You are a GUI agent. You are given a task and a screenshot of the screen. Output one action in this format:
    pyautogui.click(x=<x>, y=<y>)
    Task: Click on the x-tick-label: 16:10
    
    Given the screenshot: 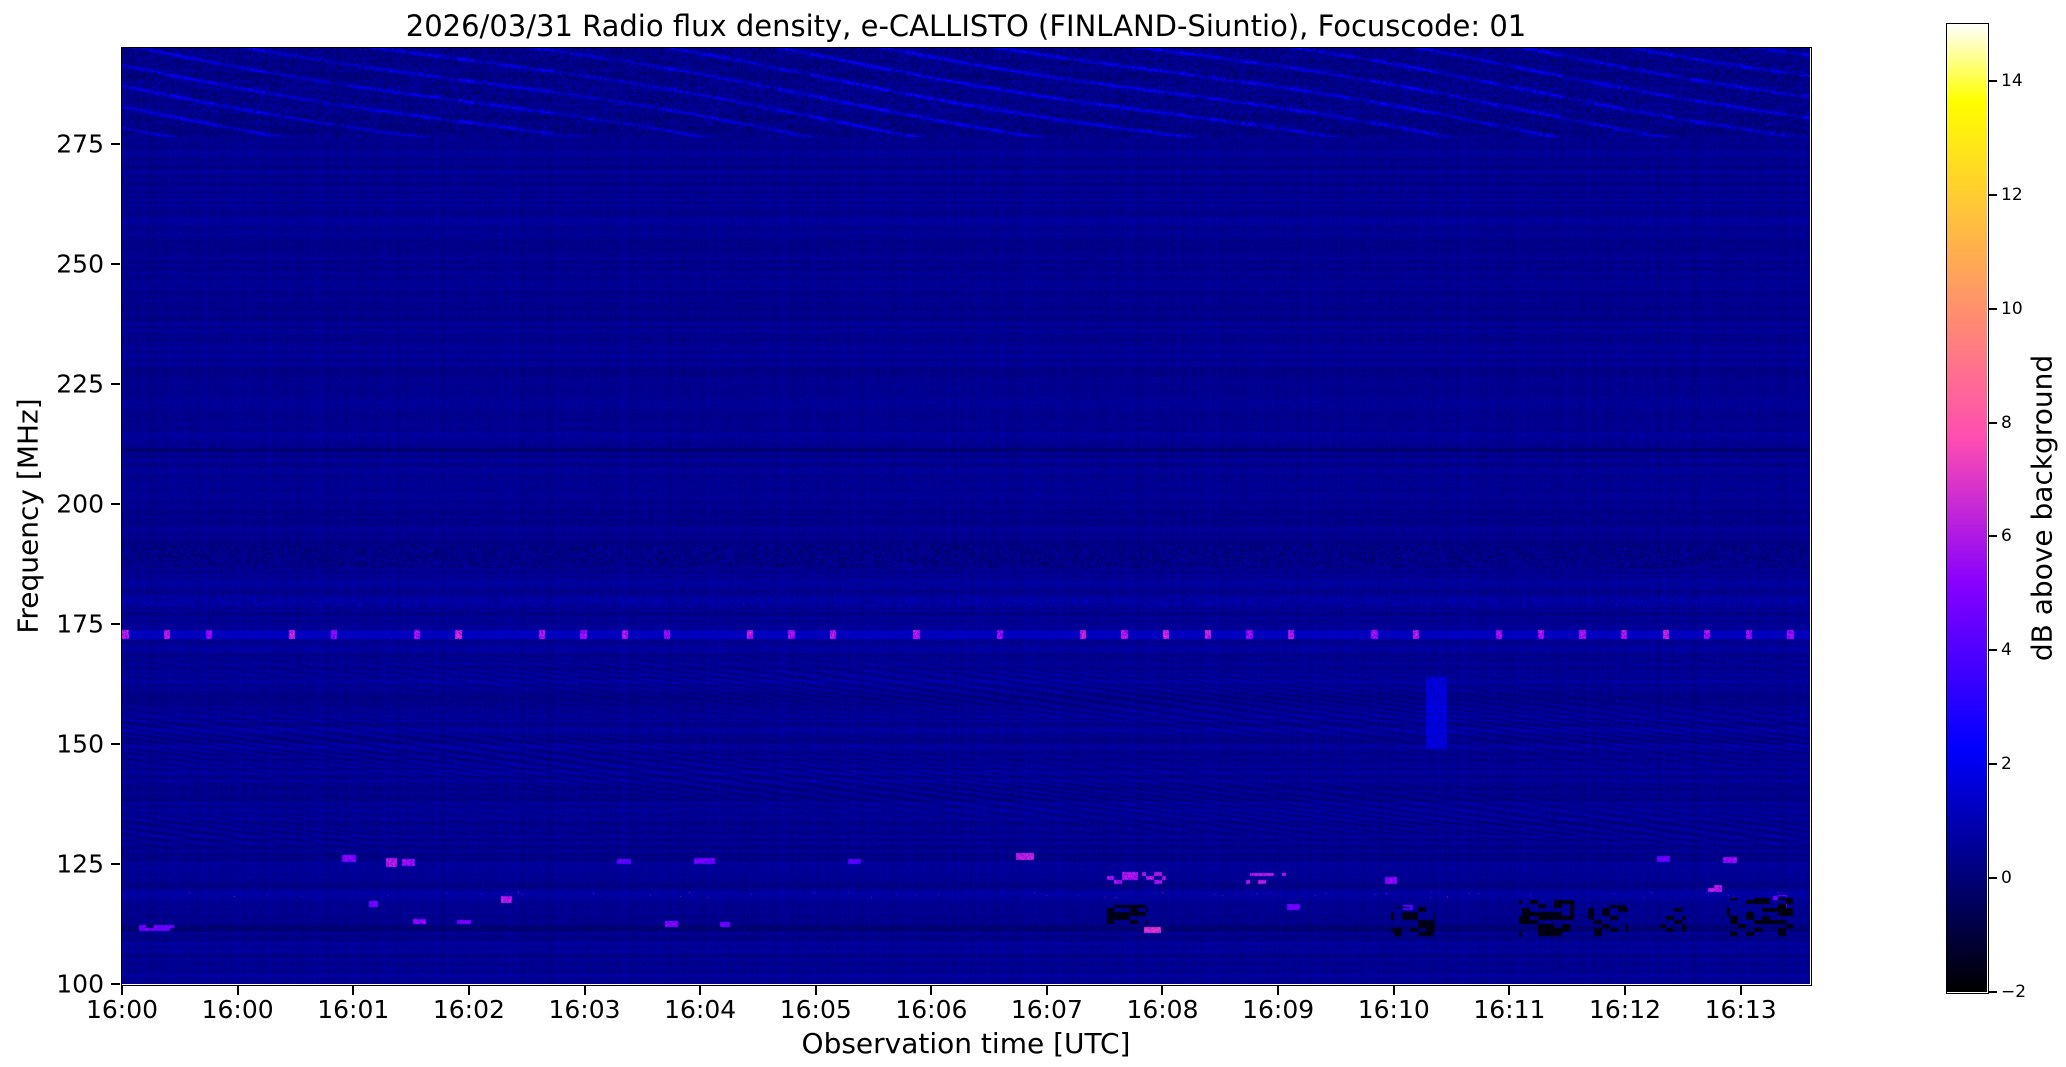 What is the action you would take?
    pyautogui.click(x=1393, y=1009)
    